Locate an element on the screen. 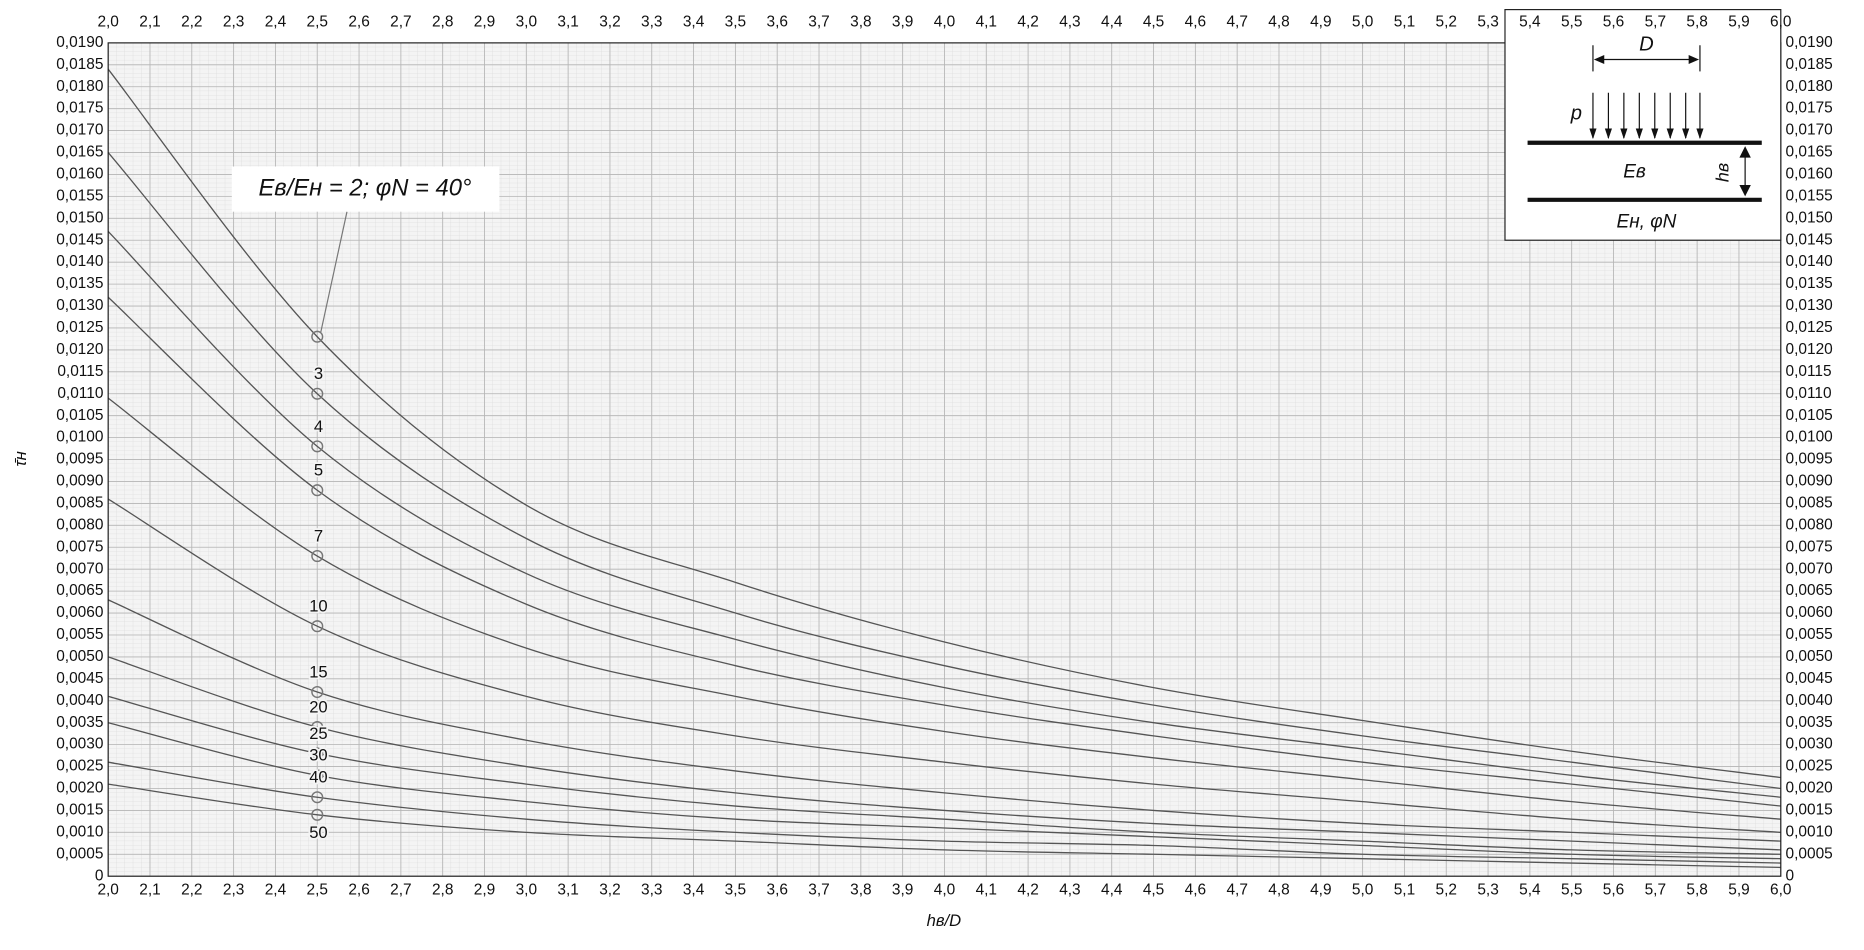 The image size is (1864, 950). y-tick-label: 0,0130 is located at coordinates (79, 305).